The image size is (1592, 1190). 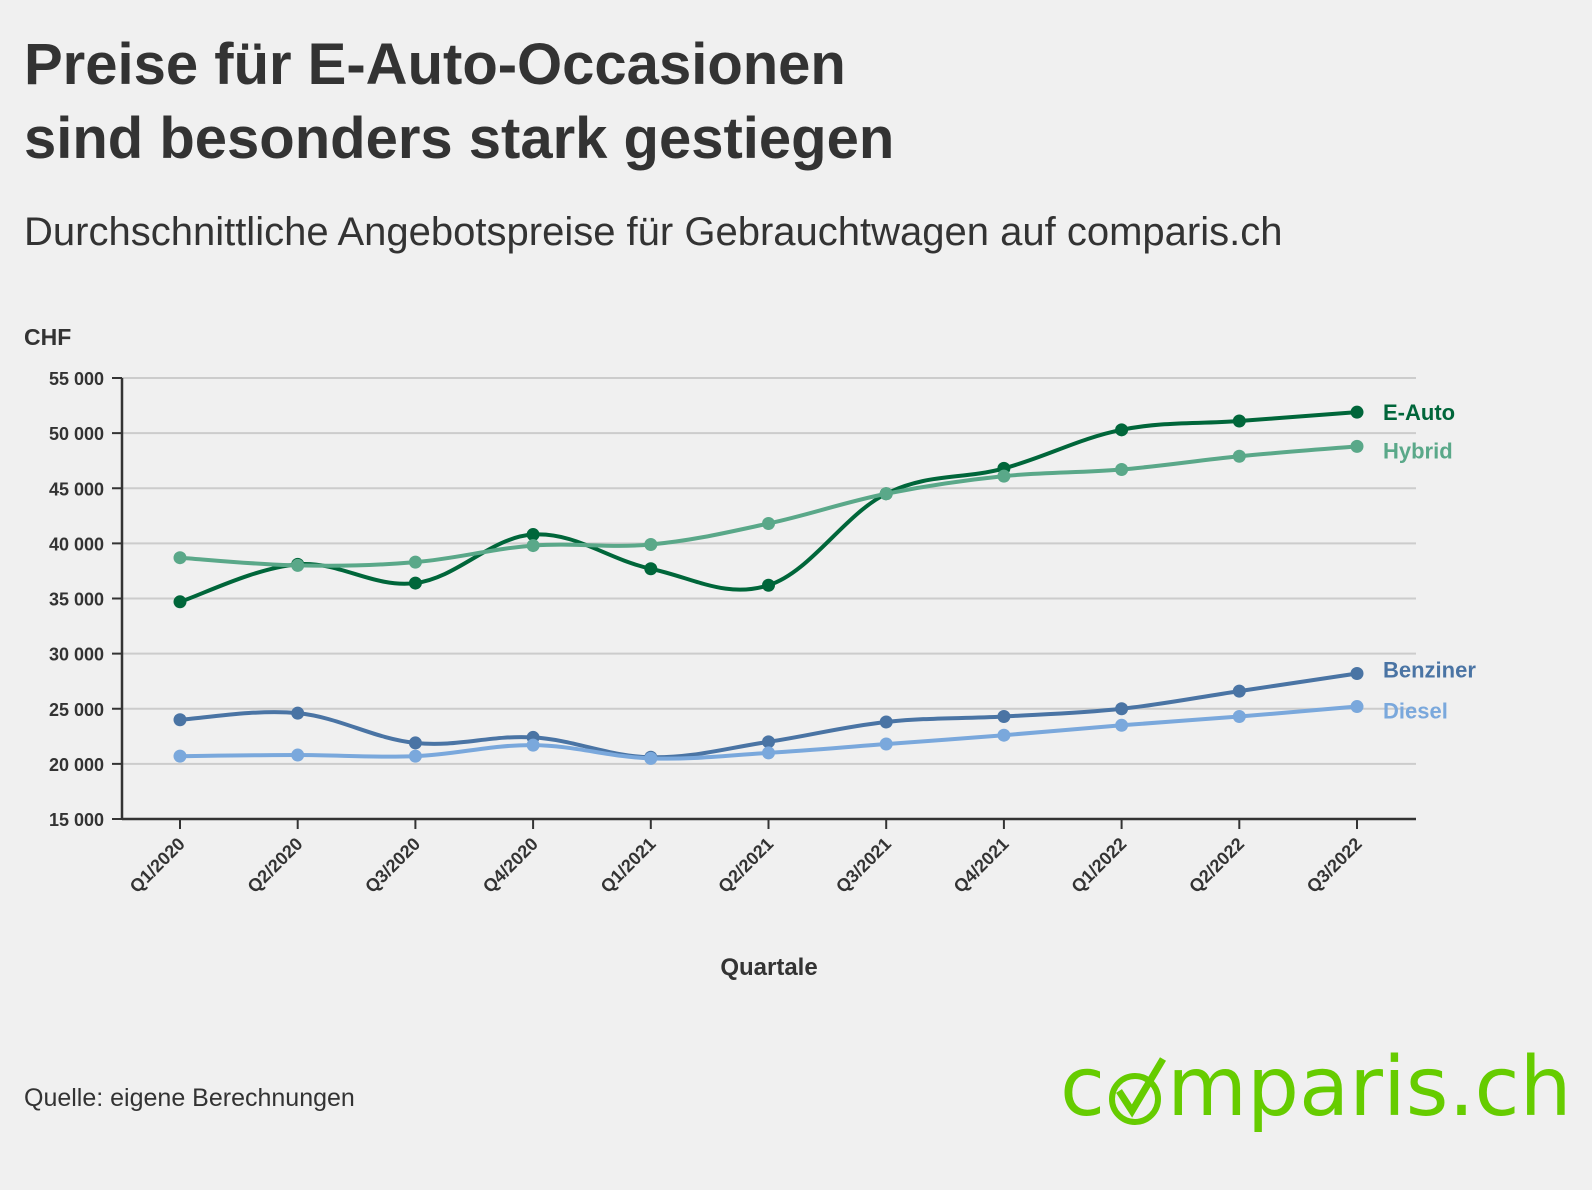 I want to click on logo-text-right: mparis.ch, so click(x=1369, y=1087).